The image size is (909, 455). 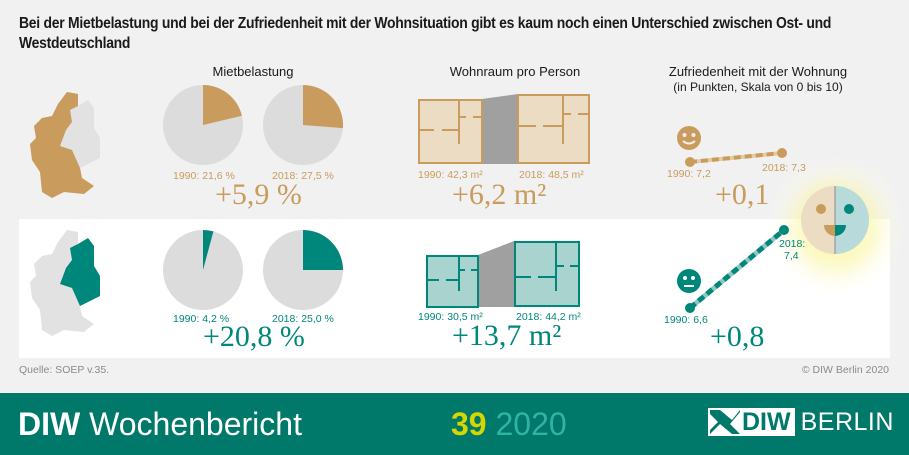 What do you see at coordinates (758, 71) in the screenshot?
I see `satisfaction-header: Zufriedenheit mit der Wohnung` at bounding box center [758, 71].